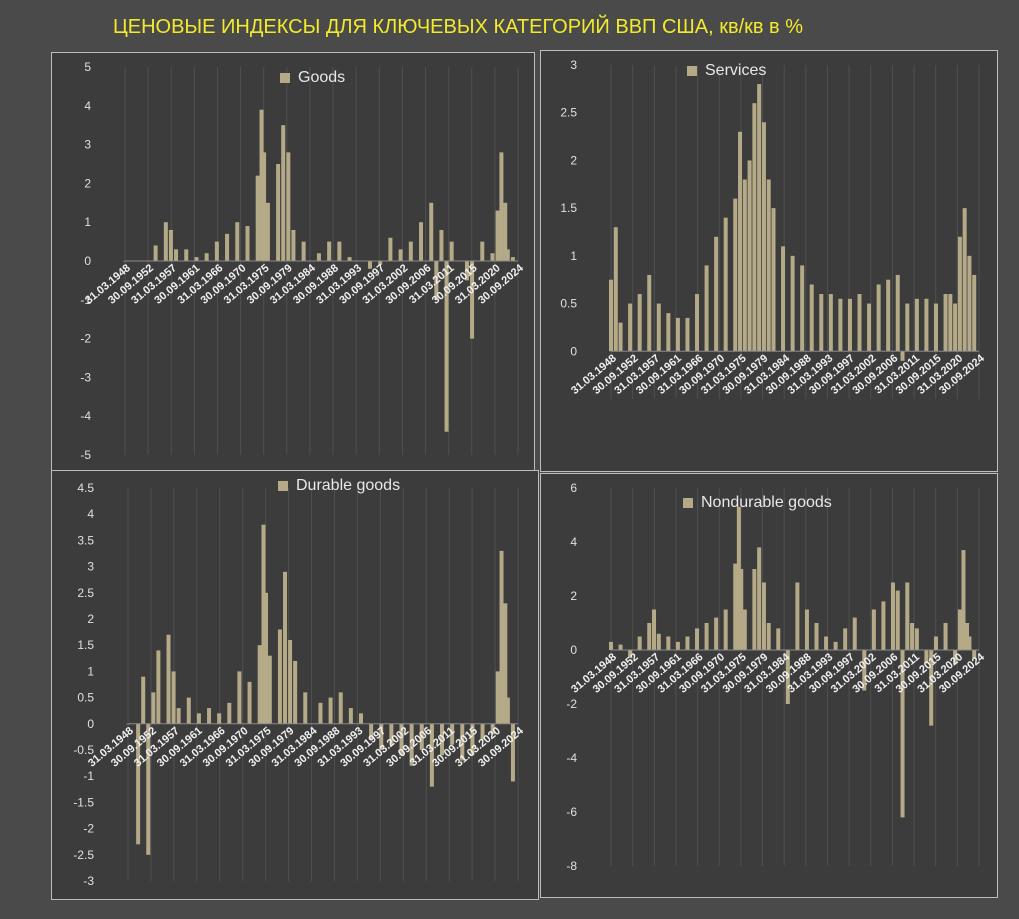  What do you see at coordinates (573, 650) in the screenshot?
I see `nondurable-goods-y-tick-label: 0` at bounding box center [573, 650].